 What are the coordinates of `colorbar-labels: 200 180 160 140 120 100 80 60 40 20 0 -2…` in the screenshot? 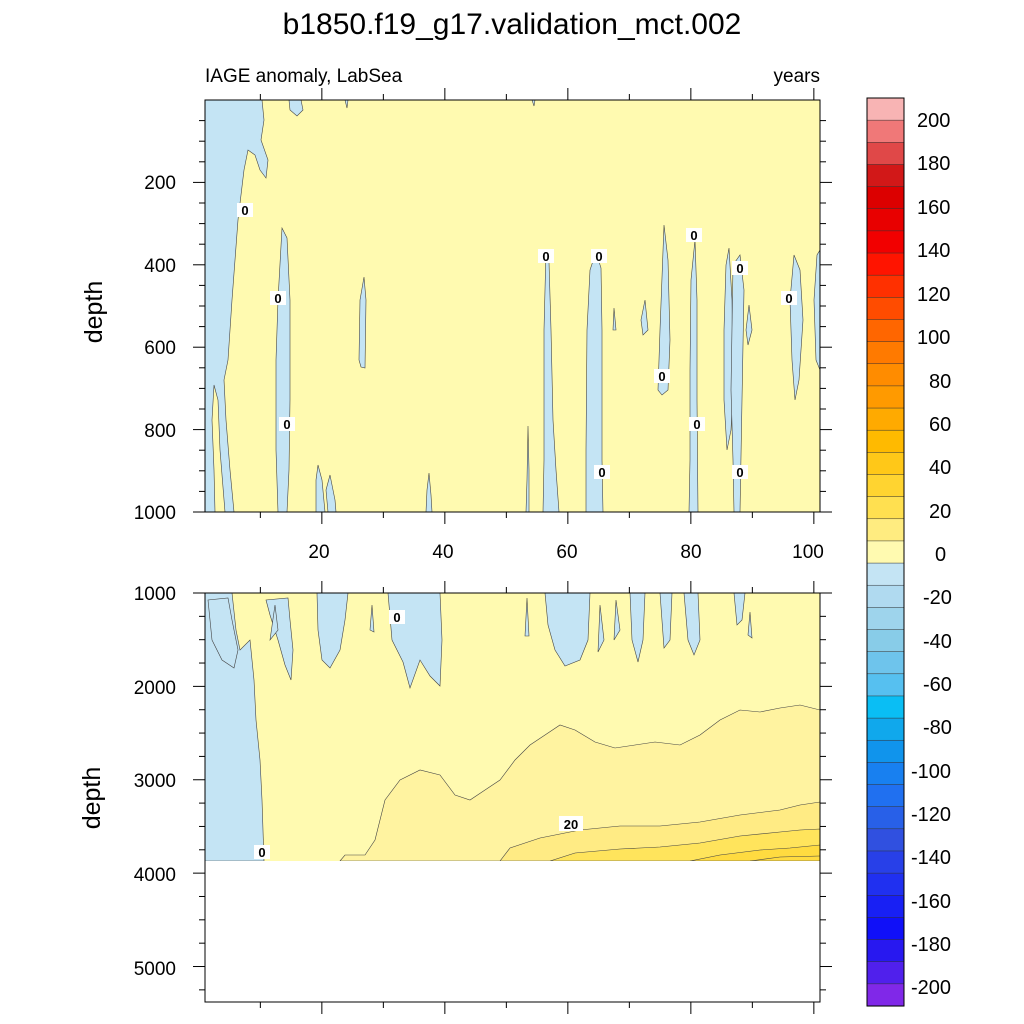 It's located at (931, 554).